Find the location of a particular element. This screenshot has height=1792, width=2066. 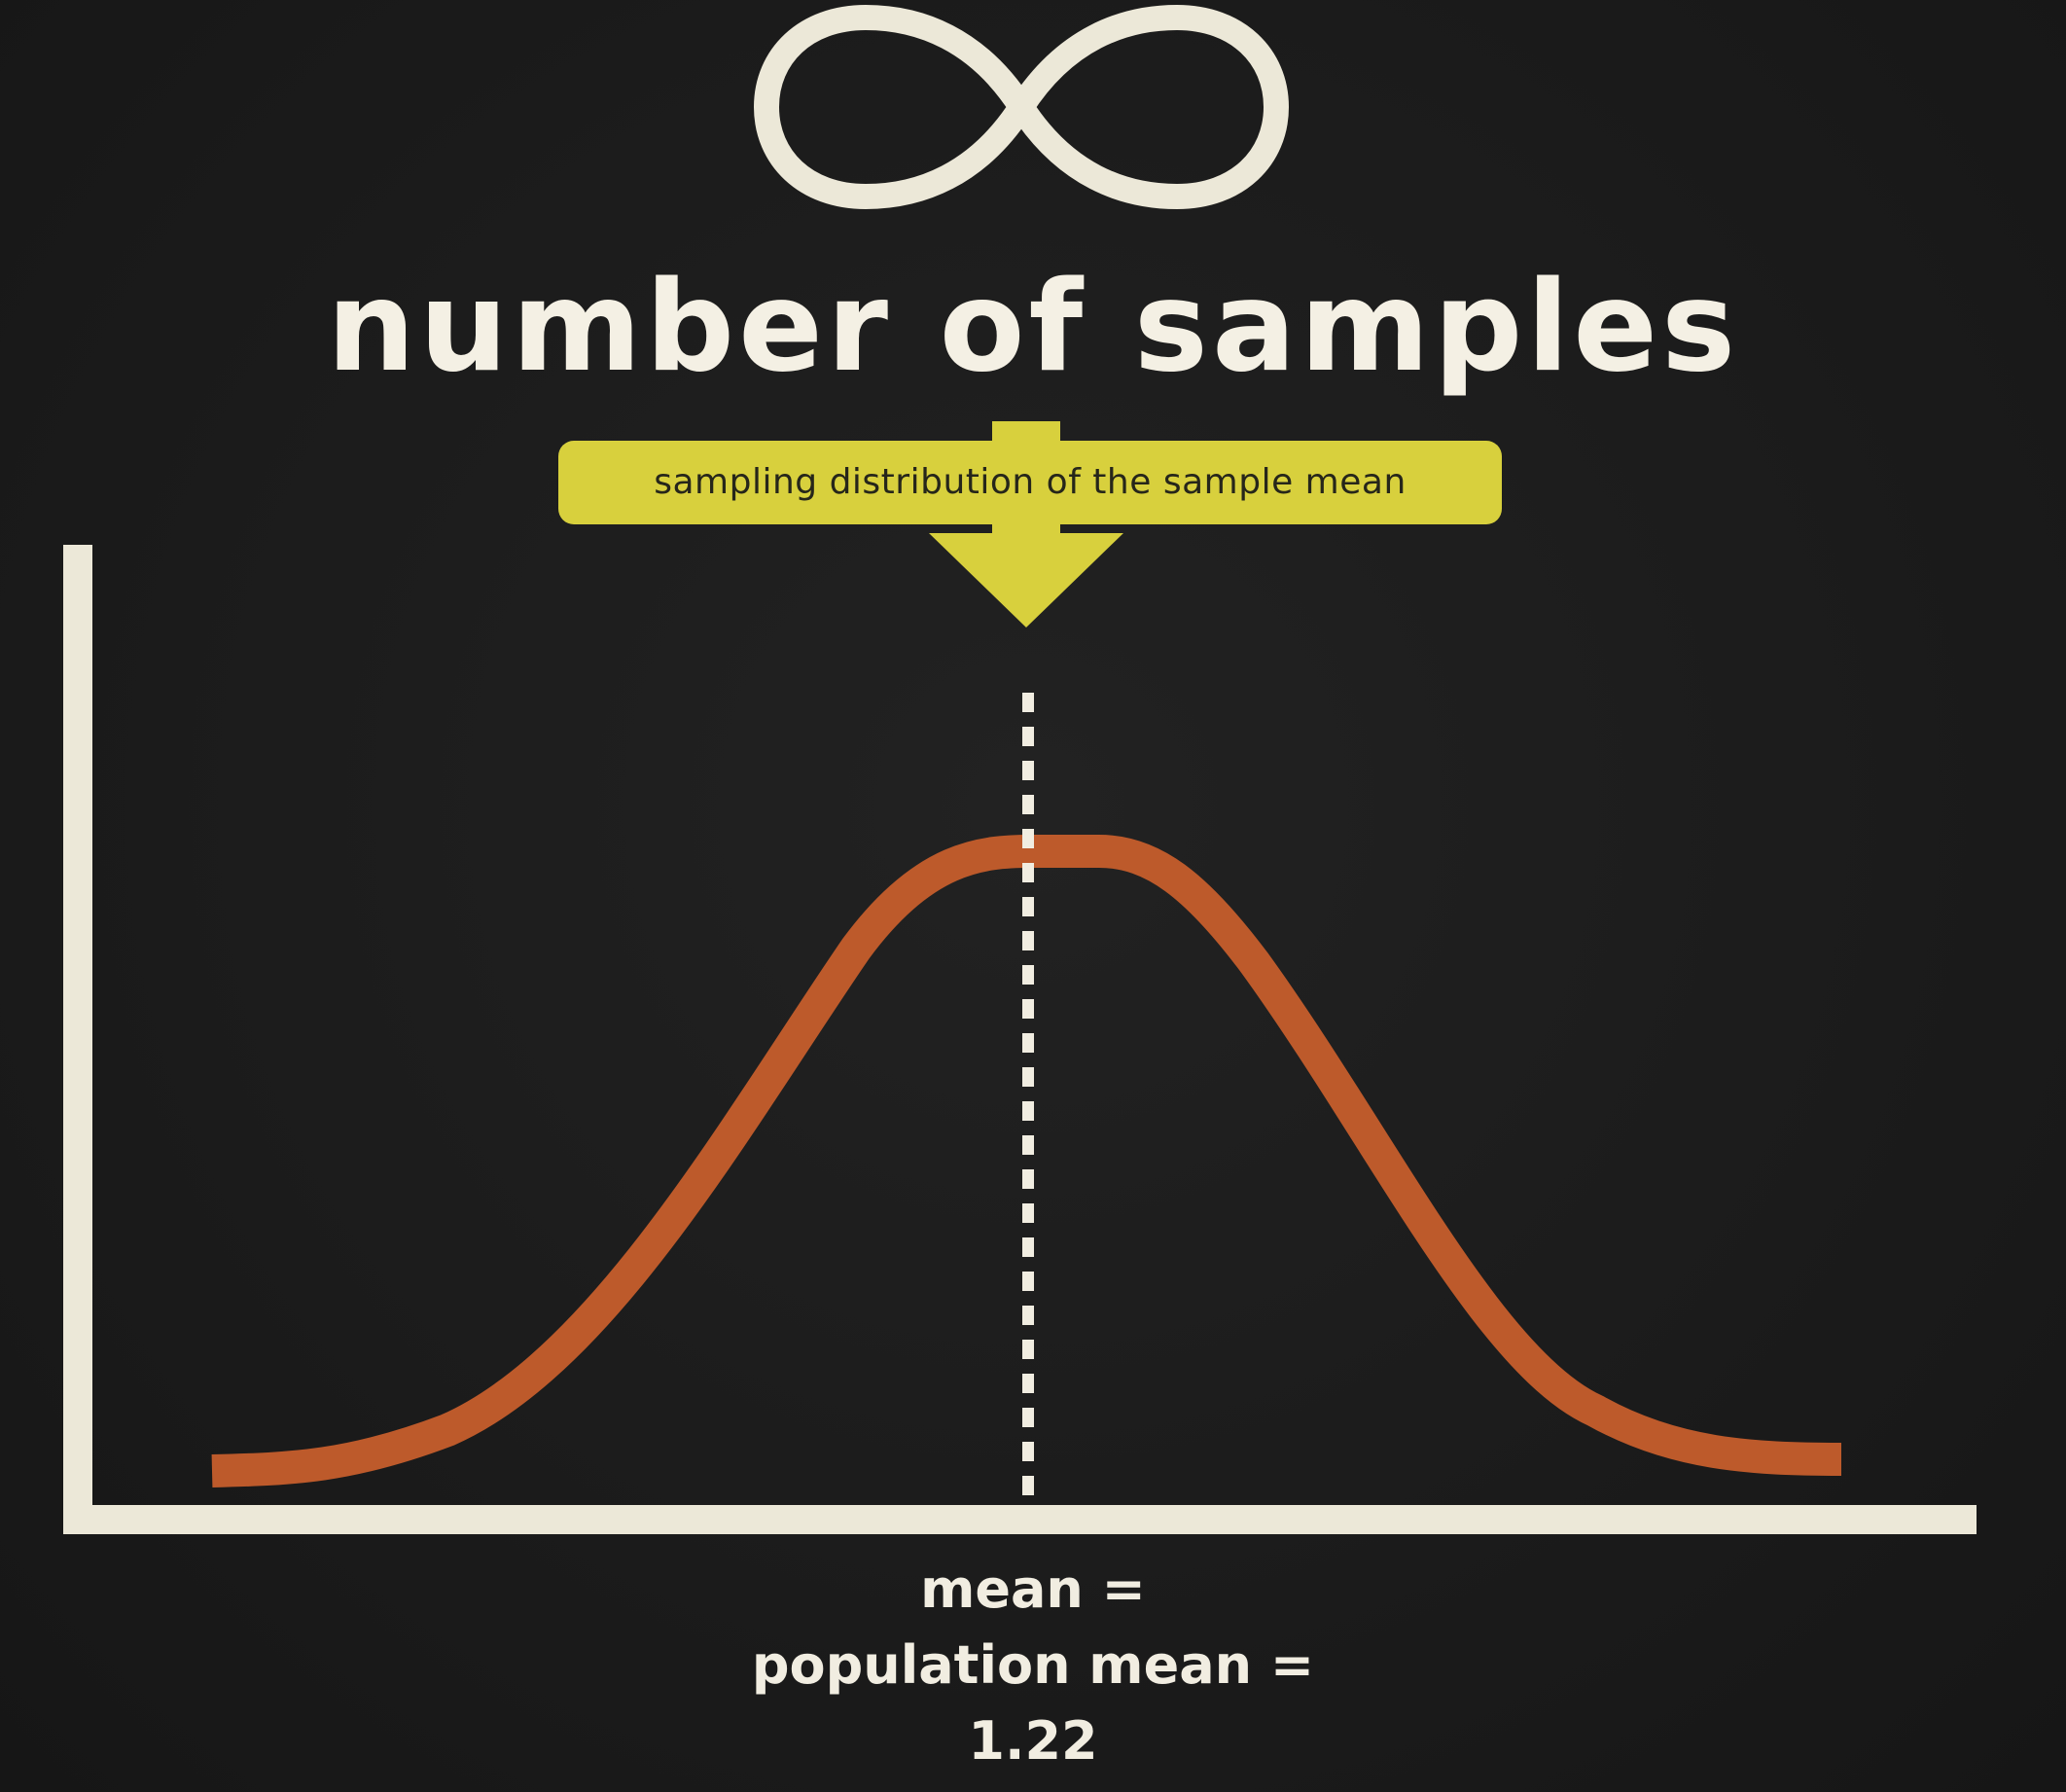

infinity-icon is located at coordinates (1021, 107).